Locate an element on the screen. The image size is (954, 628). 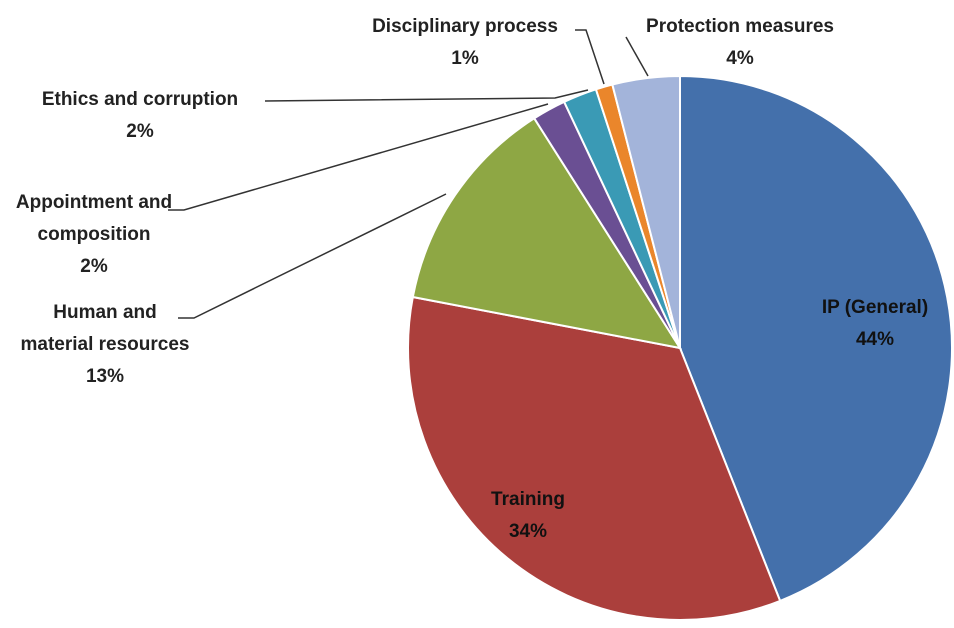
value-label: 34% is located at coordinates (528, 531).